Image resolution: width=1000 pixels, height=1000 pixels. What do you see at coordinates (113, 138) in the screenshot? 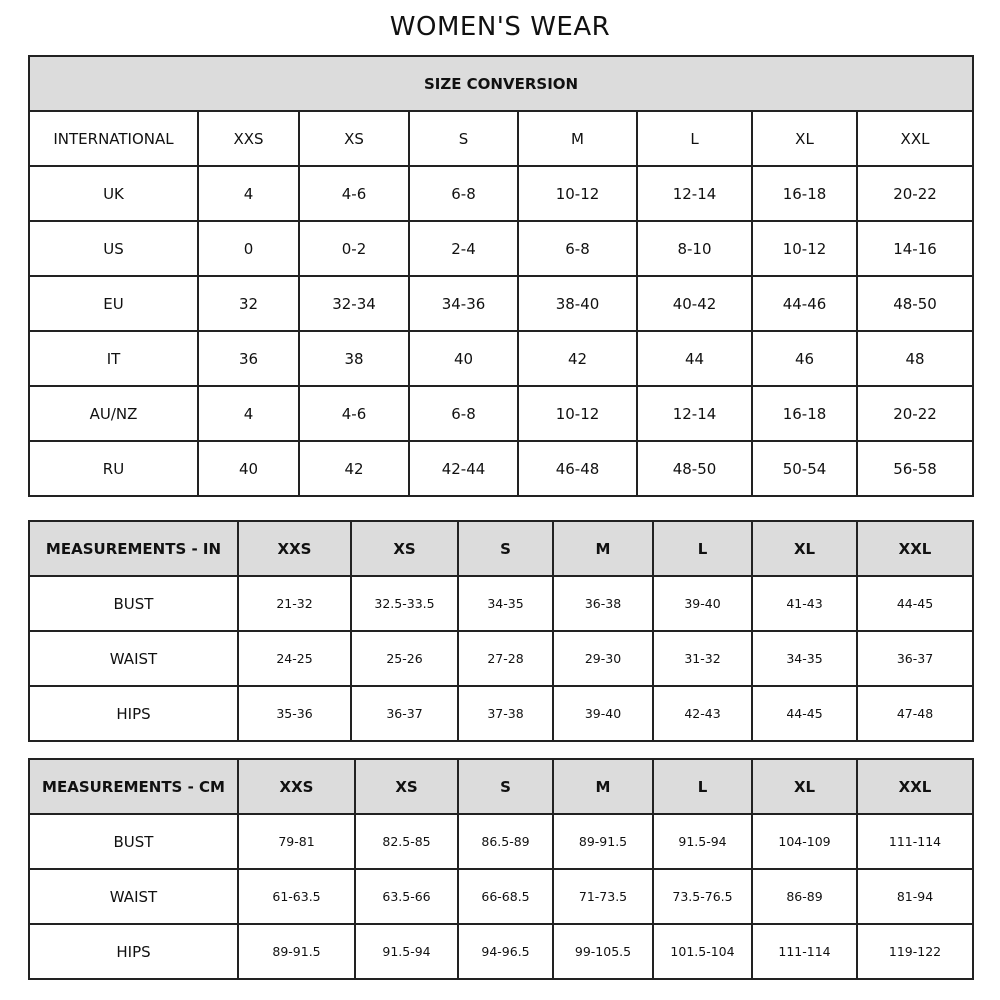
I see `column-header: INTERNATIONAL` at bounding box center [113, 138].